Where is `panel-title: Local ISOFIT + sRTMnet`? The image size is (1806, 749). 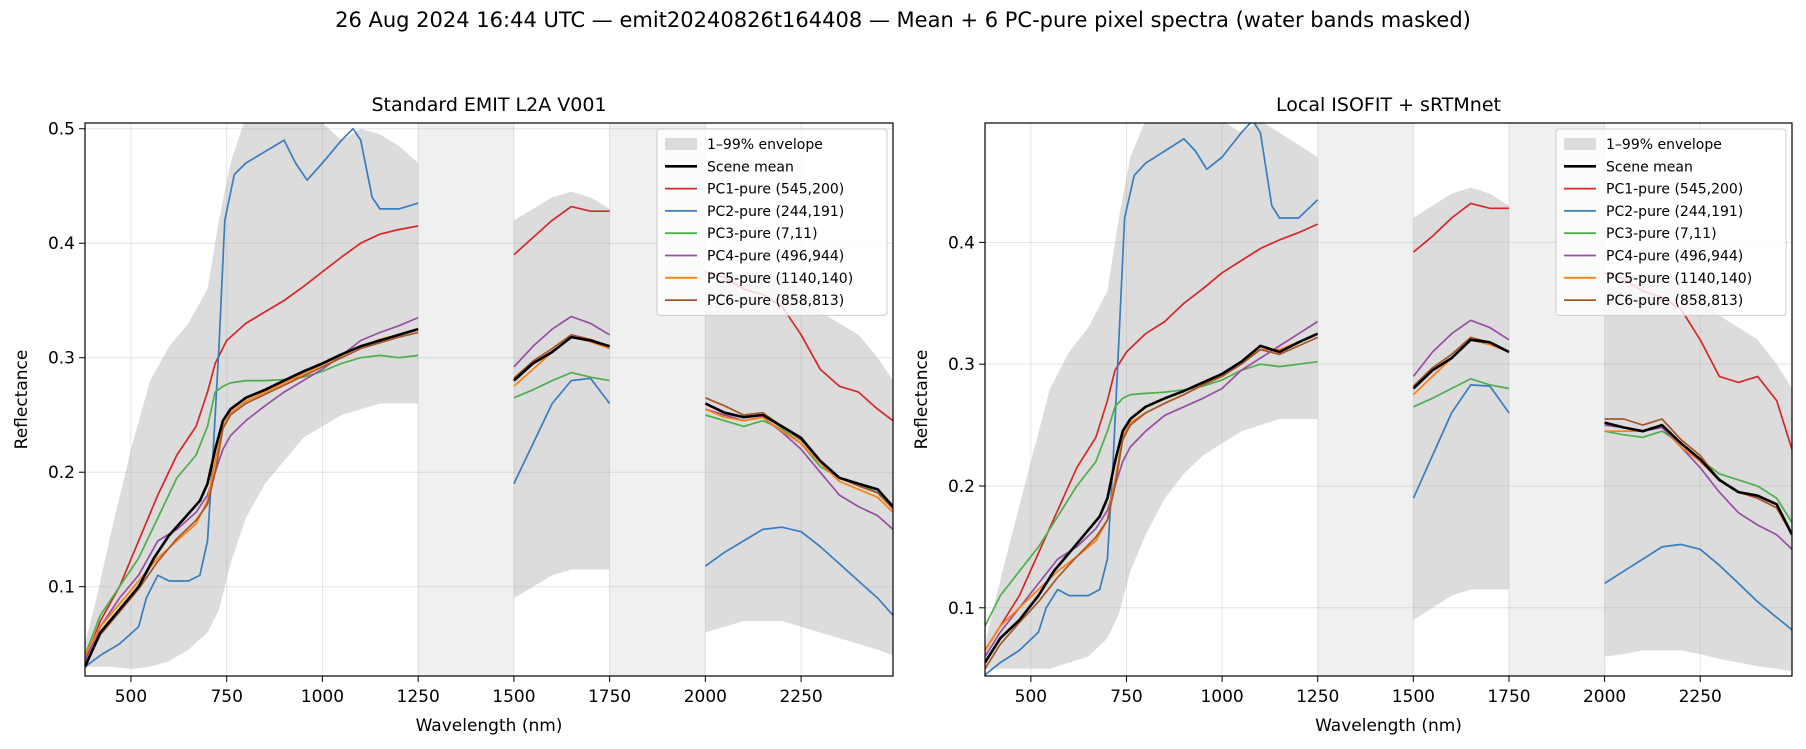 panel-title: Local ISOFIT + sRTMnet is located at coordinates (1388, 105).